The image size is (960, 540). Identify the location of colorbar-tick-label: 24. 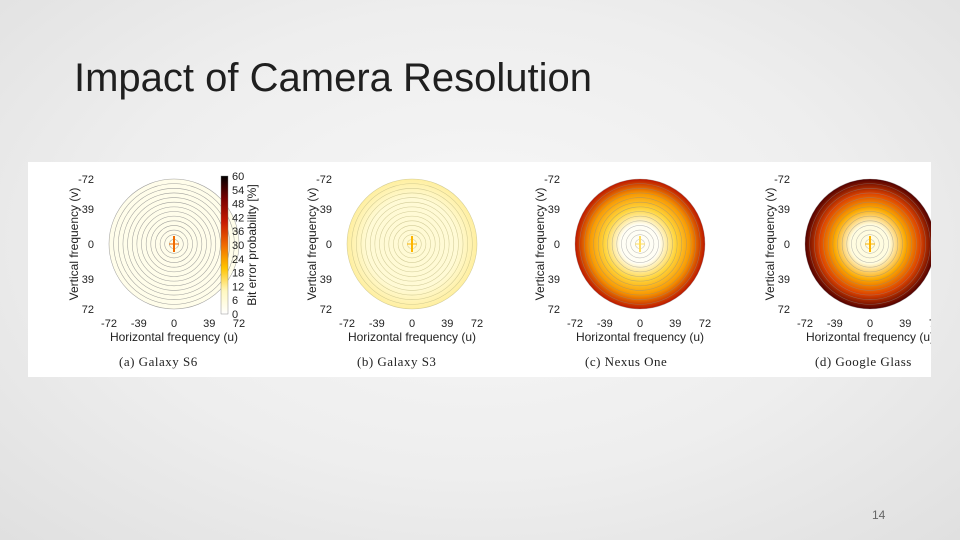
(238, 260).